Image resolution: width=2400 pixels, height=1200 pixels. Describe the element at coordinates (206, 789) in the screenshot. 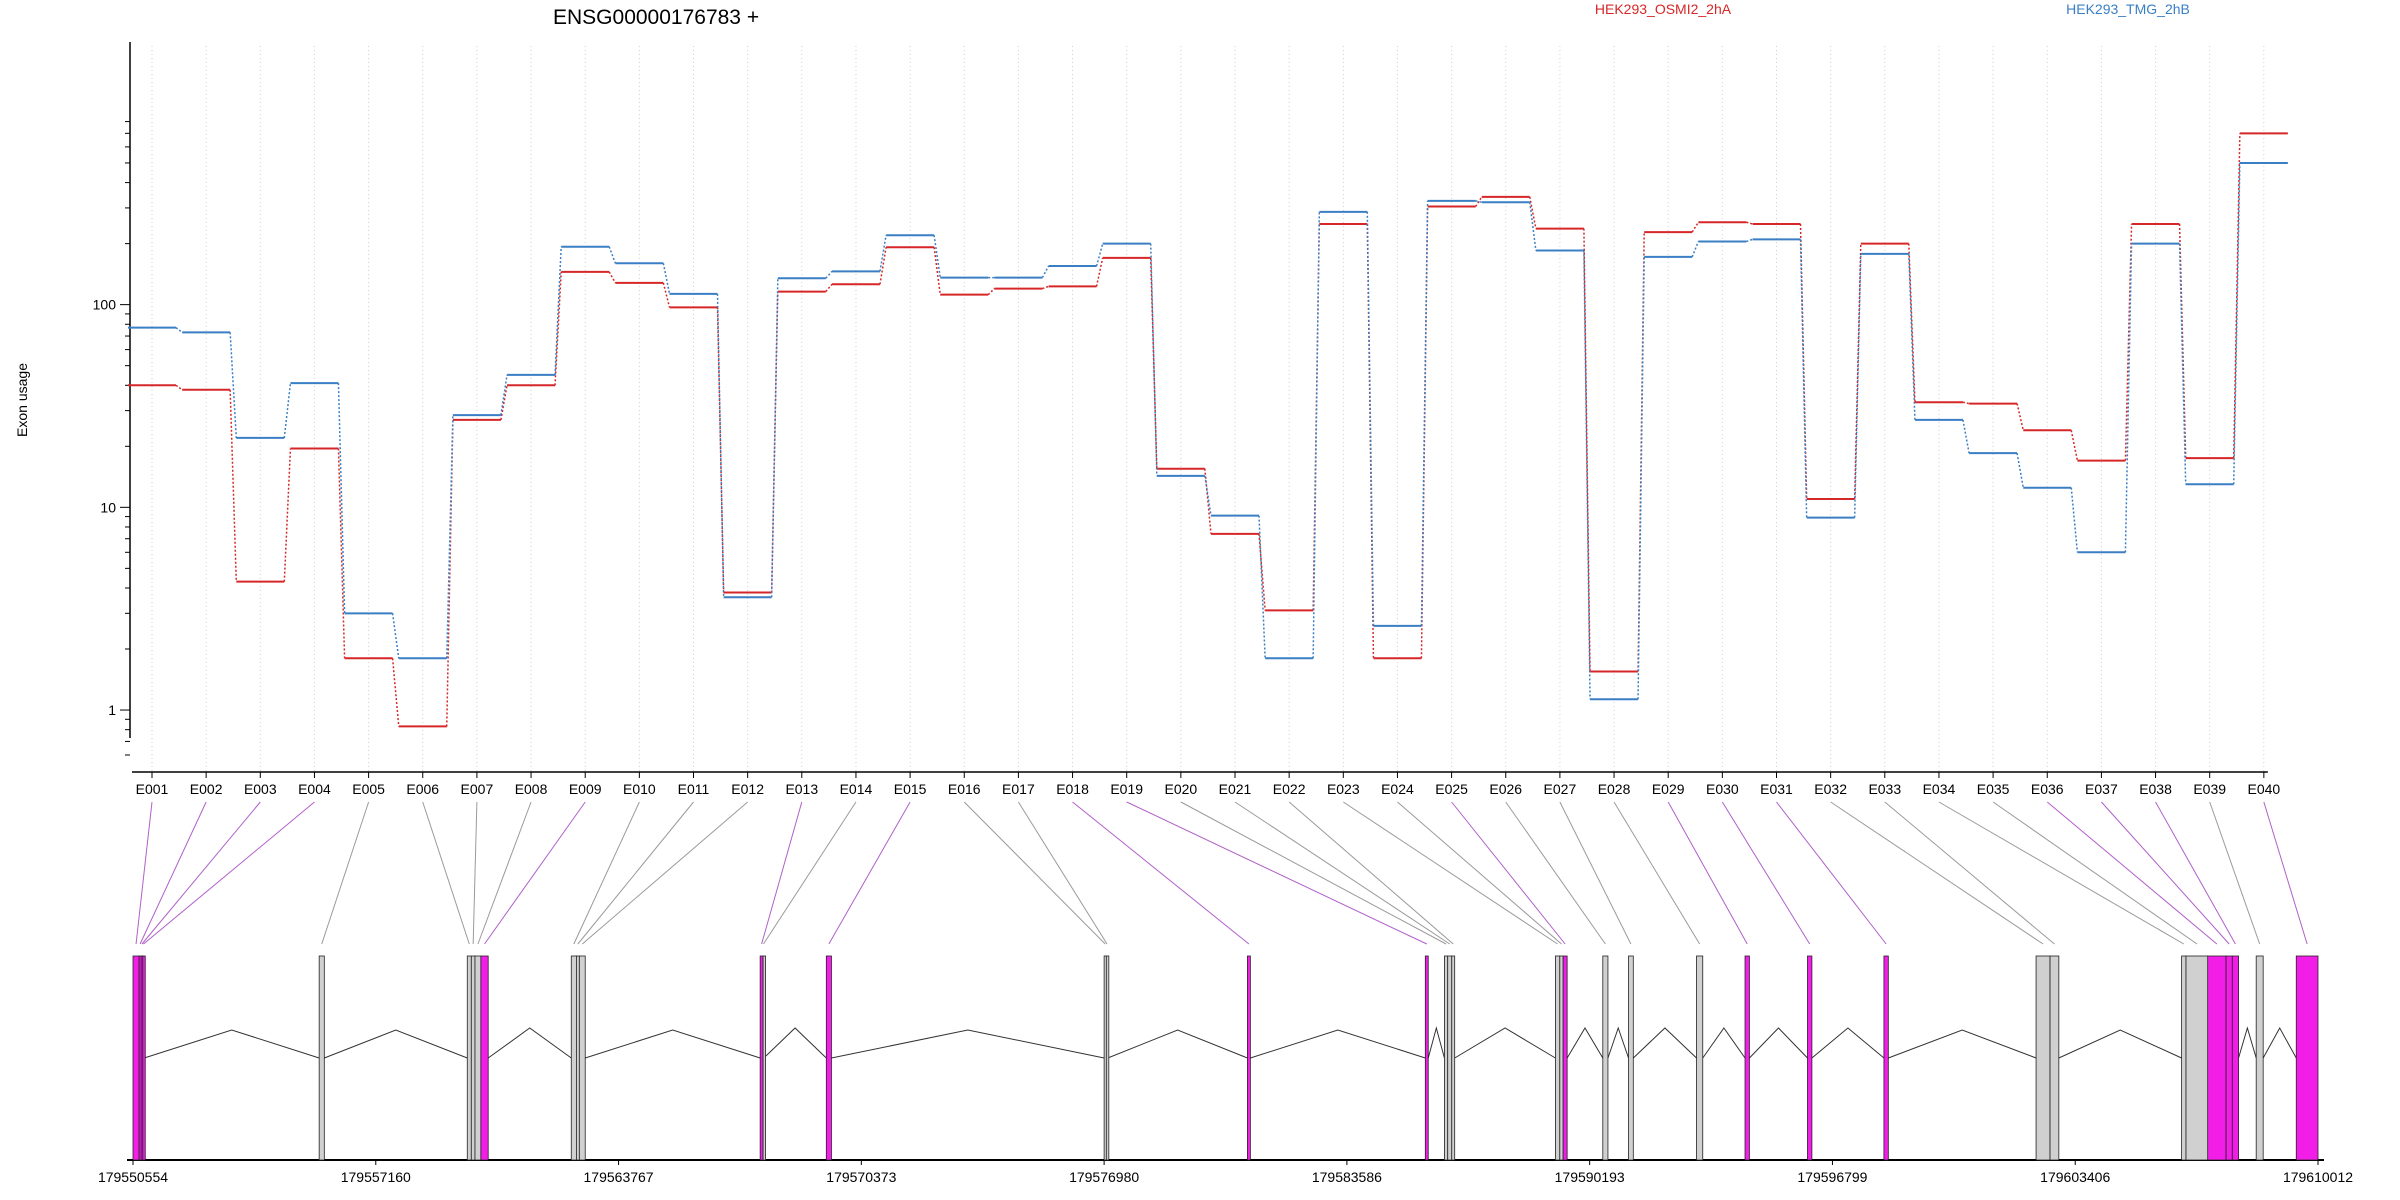

I see `x-tick-label: E002` at that location.